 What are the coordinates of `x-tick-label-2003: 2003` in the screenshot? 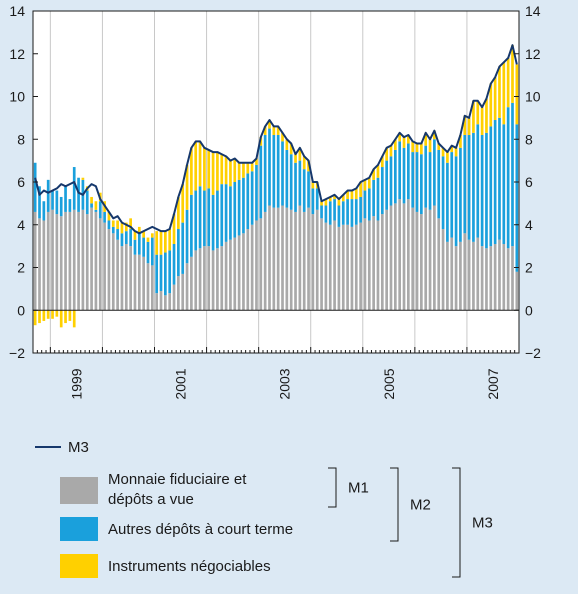 It's located at (285, 383).